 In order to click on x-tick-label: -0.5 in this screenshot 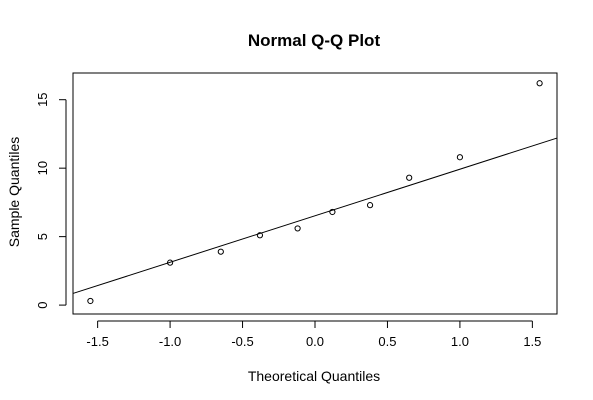, I will do `click(242, 341)`.